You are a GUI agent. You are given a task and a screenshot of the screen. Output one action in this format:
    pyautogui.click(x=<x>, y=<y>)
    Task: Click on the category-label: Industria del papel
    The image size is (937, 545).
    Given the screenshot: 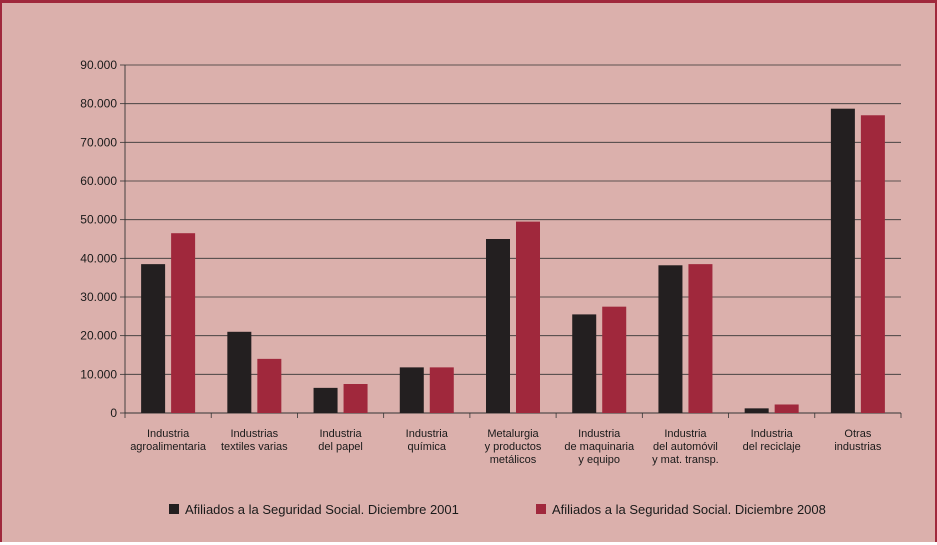 What is the action you would take?
    pyautogui.click(x=340, y=440)
    